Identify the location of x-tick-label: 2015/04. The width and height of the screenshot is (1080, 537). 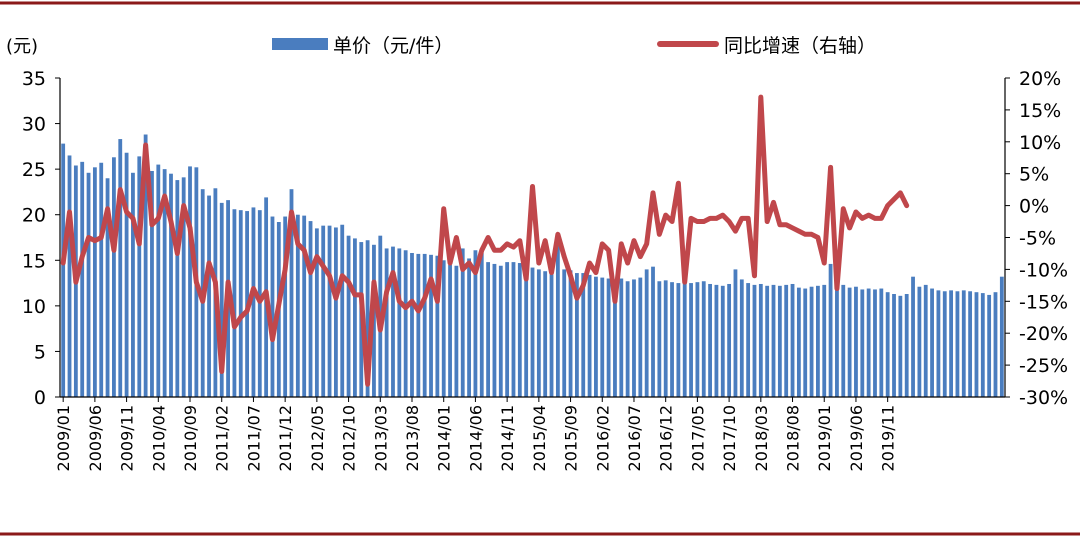
(539, 438).